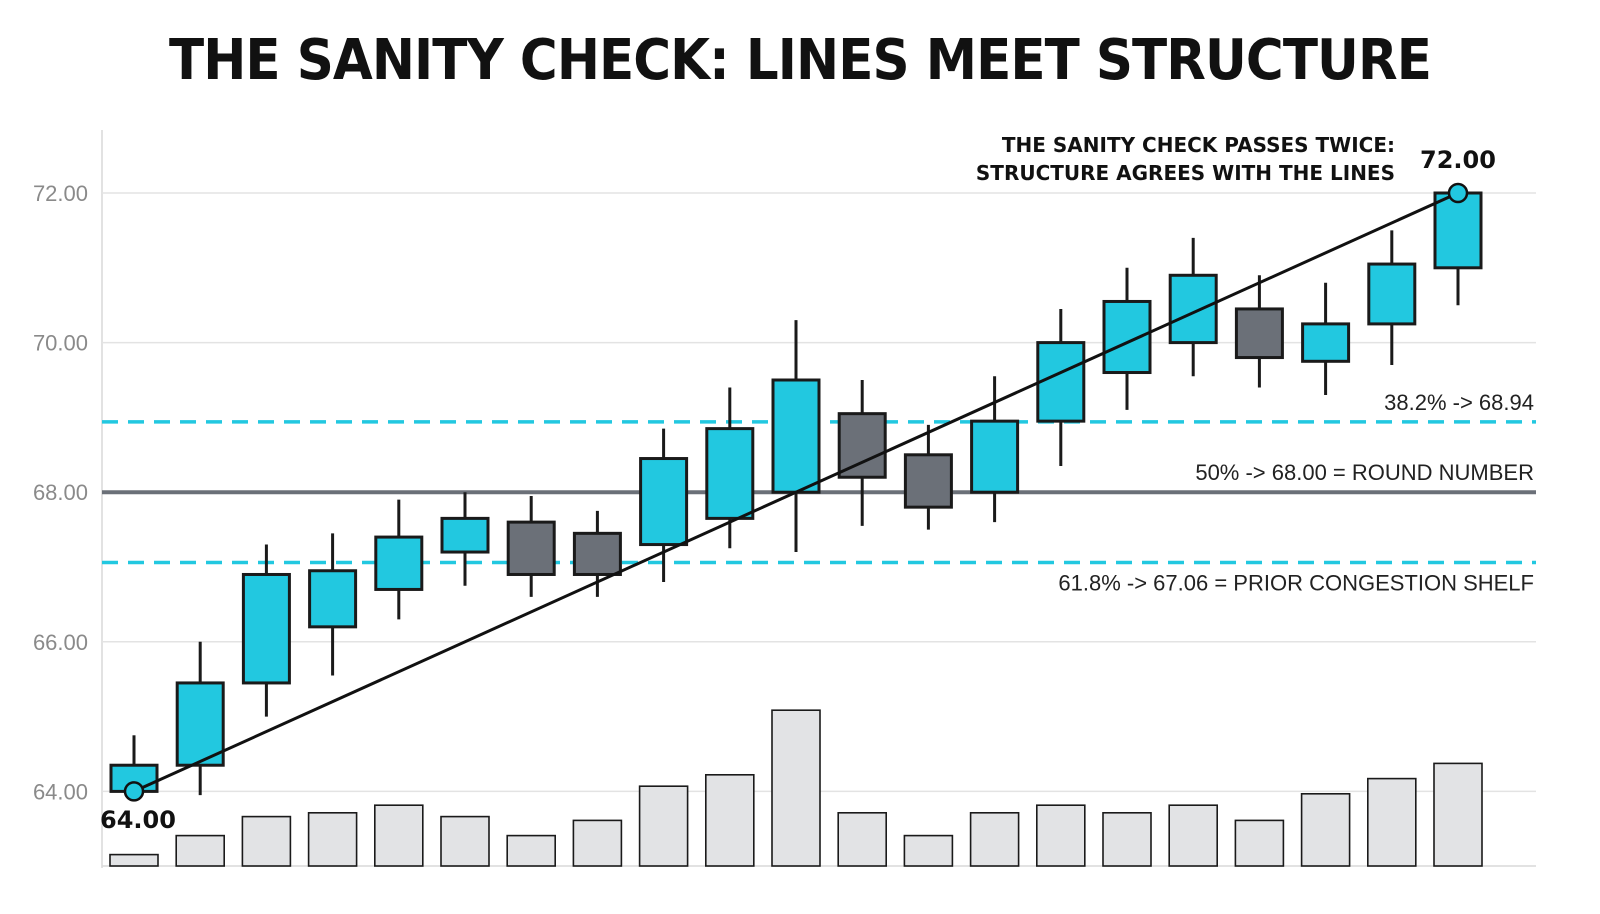 The height and width of the screenshot is (914, 1600). Describe the element at coordinates (134, 791) in the screenshot. I see `trendline-start-marker` at that location.